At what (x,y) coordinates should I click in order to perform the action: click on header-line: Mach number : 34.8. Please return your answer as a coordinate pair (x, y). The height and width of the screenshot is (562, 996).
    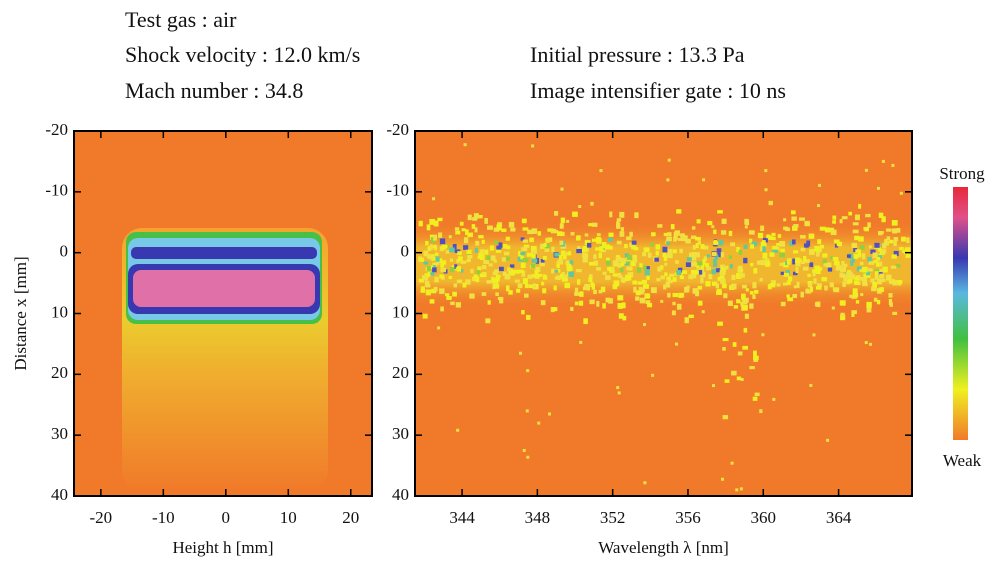
    Looking at the image, I should click on (214, 90).